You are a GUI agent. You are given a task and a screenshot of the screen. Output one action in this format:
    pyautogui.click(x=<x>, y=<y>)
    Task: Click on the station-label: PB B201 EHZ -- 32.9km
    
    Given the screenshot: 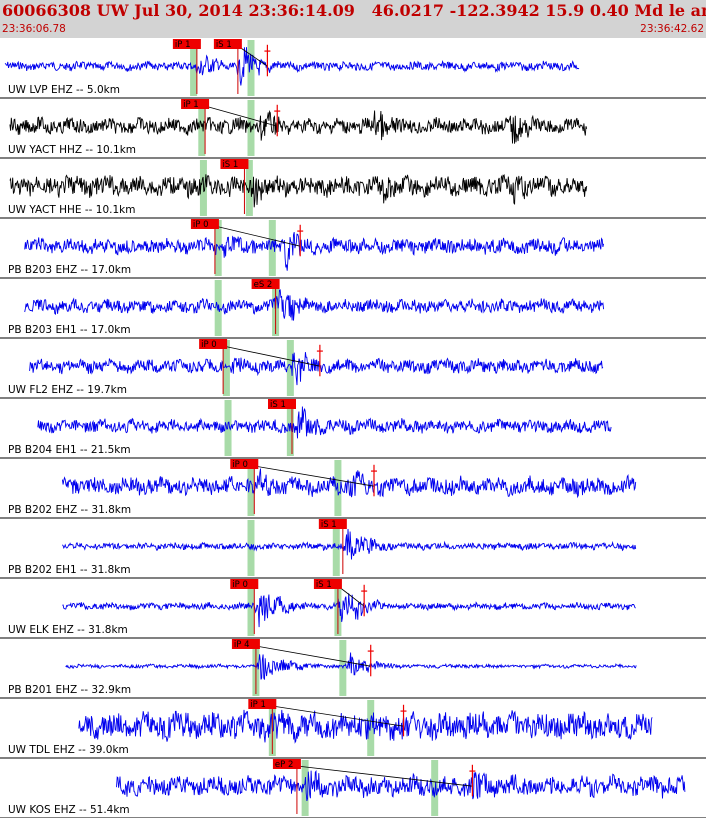 What is the action you would take?
    pyautogui.click(x=69, y=690)
    